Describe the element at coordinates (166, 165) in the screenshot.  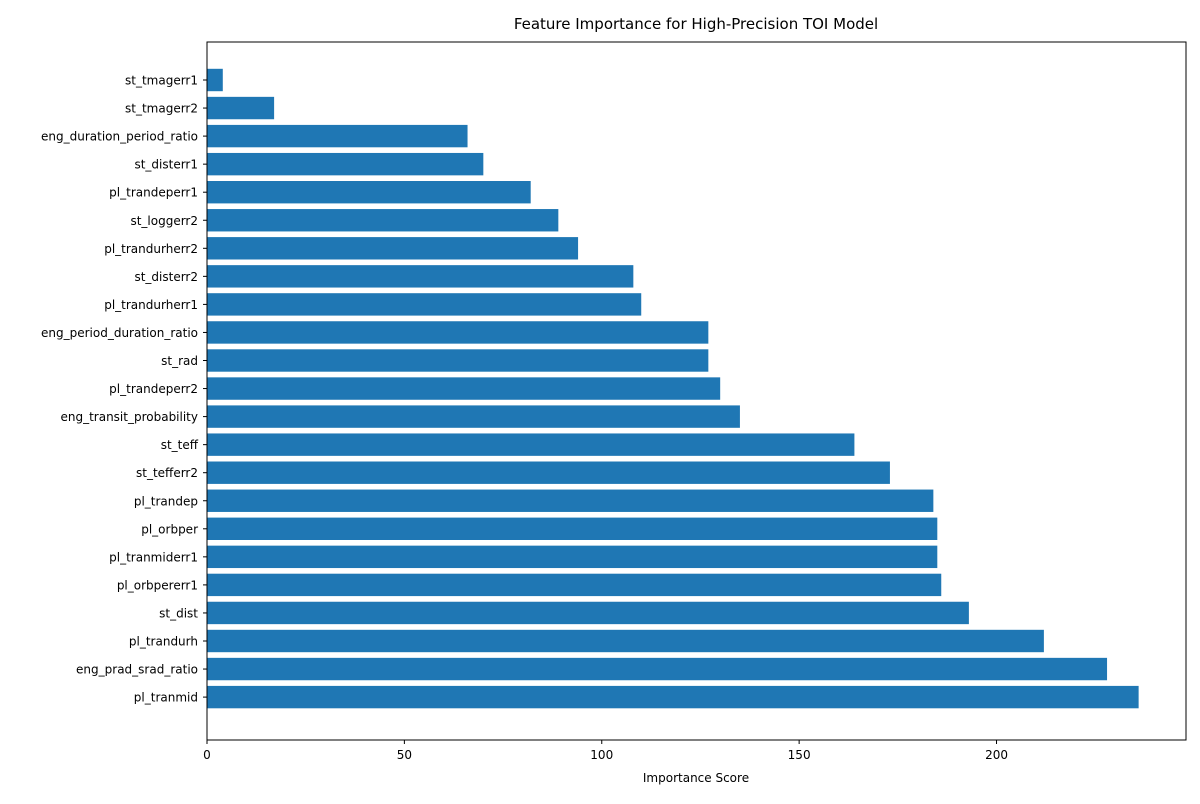
I see `y-tick-label: st_disterr1` at that location.